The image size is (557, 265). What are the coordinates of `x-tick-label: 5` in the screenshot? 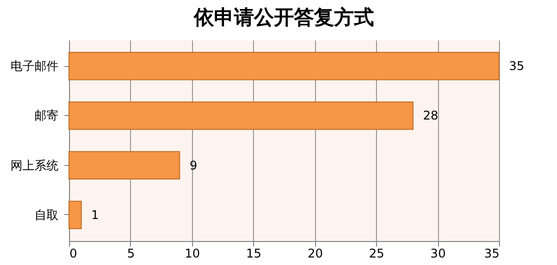 It's located at (131, 253).